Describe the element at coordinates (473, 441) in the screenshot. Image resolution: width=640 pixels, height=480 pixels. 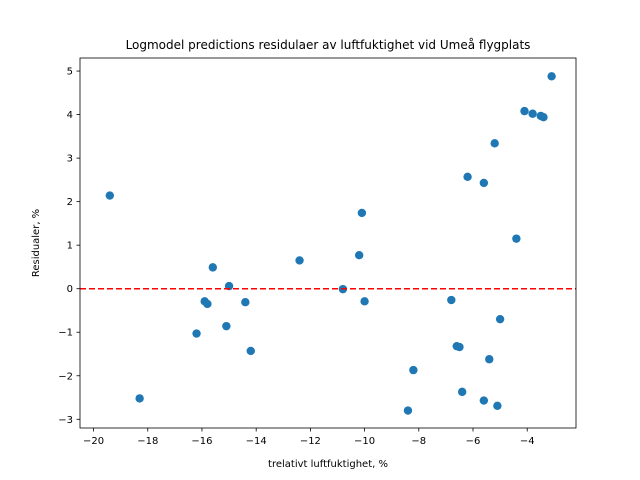
I see `x-tick-label-7: −6` at that location.